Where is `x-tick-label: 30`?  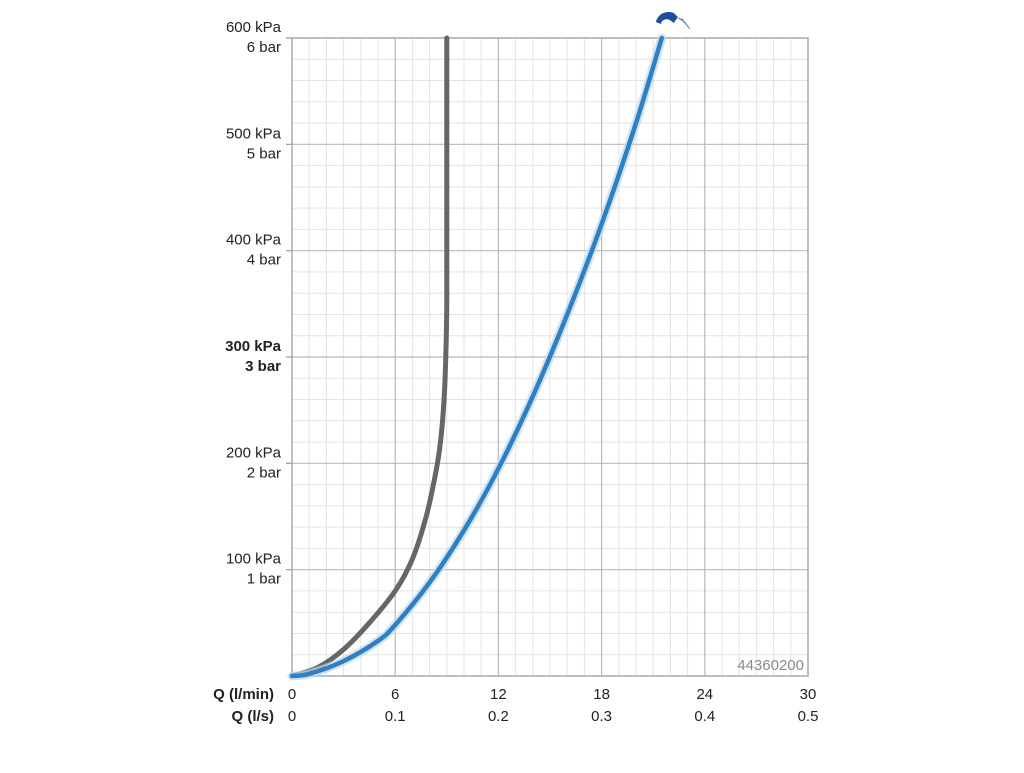 x-tick-label: 30 is located at coordinates (808, 694).